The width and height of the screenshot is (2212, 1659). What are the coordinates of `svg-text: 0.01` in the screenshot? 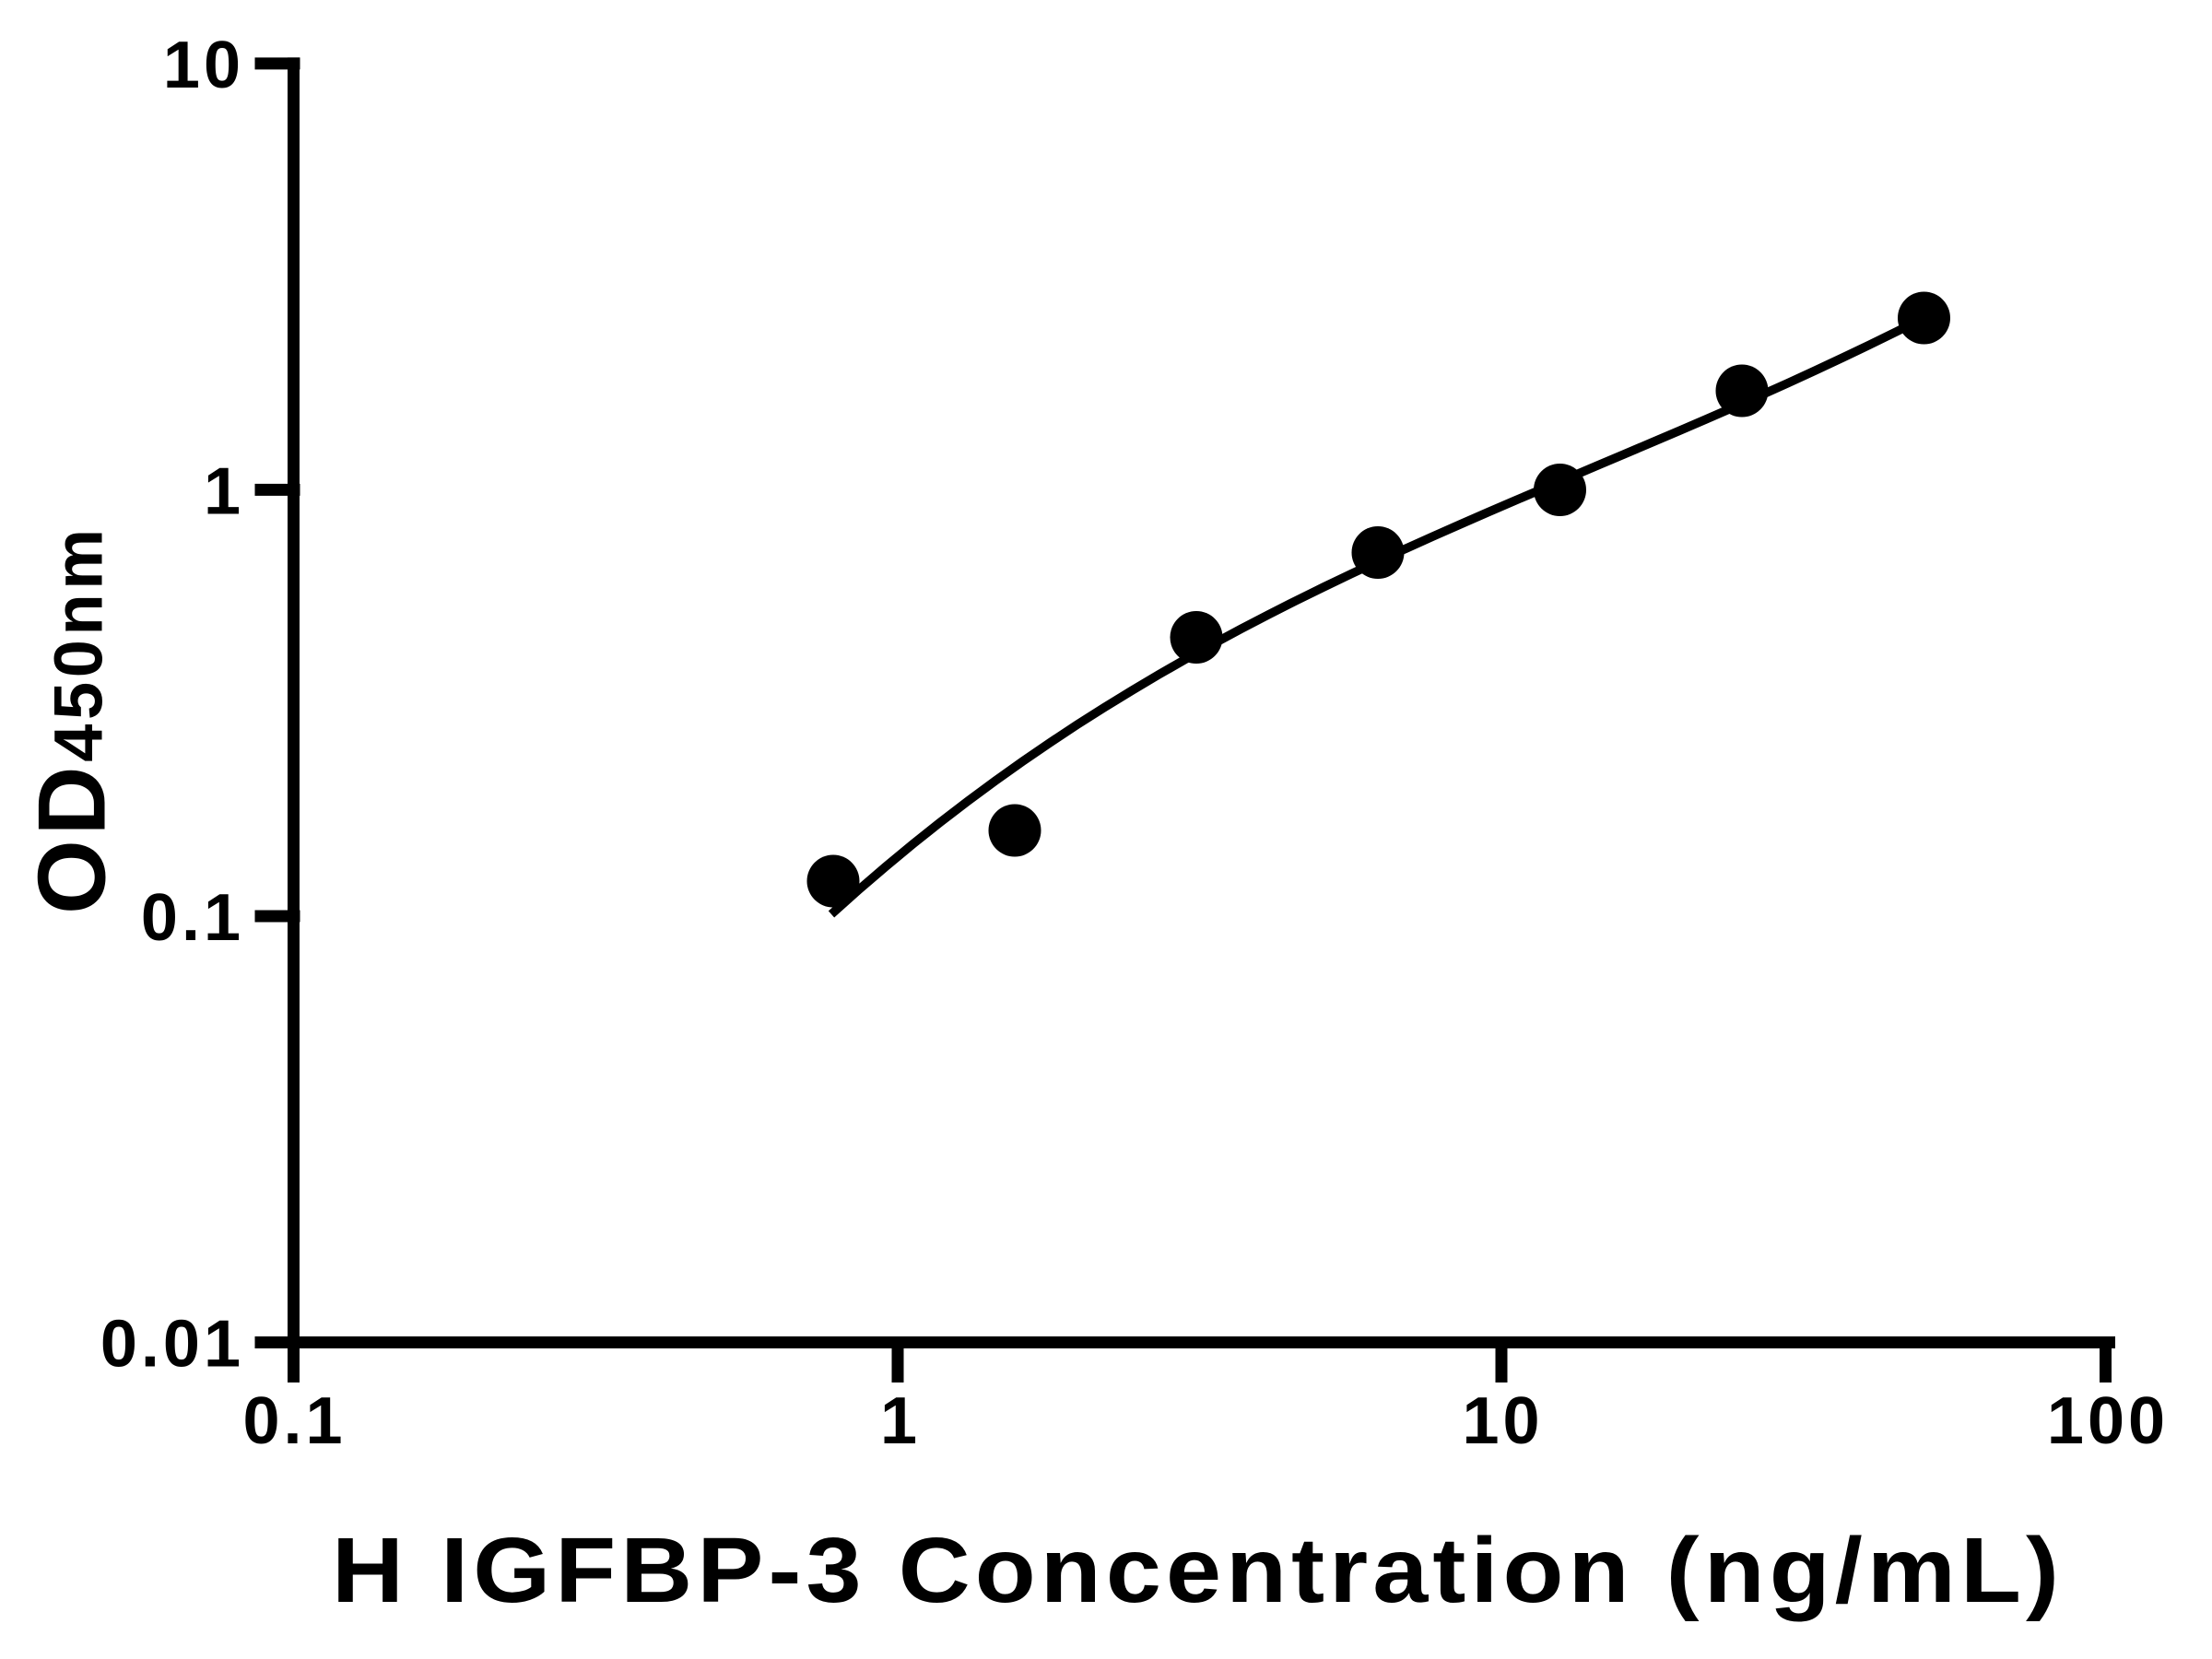 It's located at (172, 1345).